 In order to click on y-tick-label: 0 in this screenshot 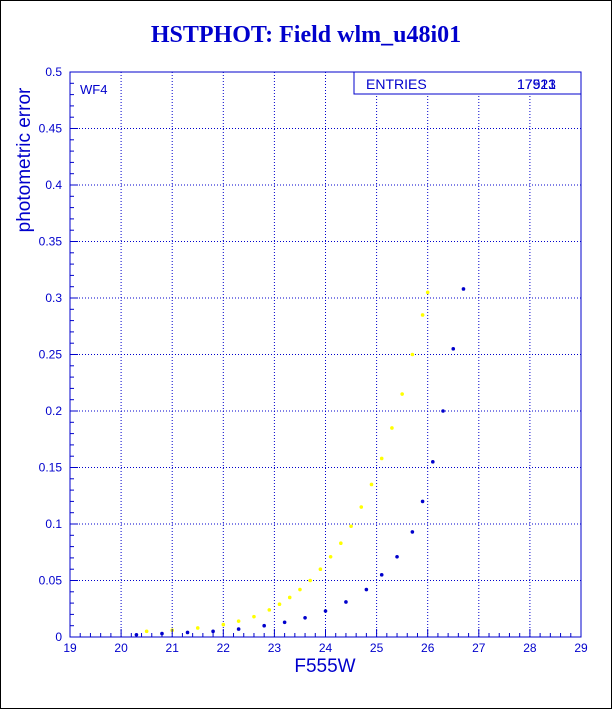, I will do `click(58, 637)`.